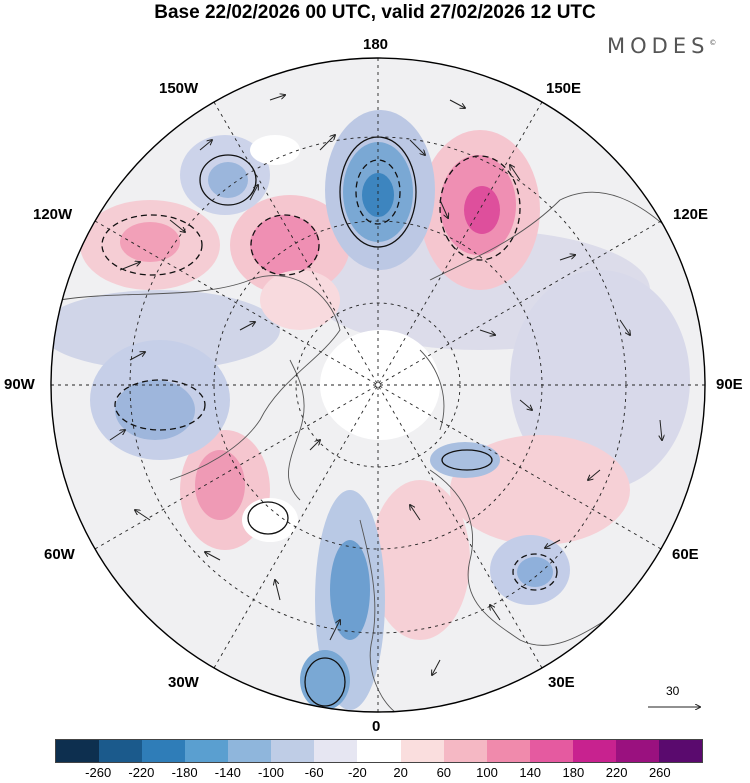 Image resolution: width=750 pixels, height=783 pixels. I want to click on colorbar-tick-label: -100, so click(271, 772).